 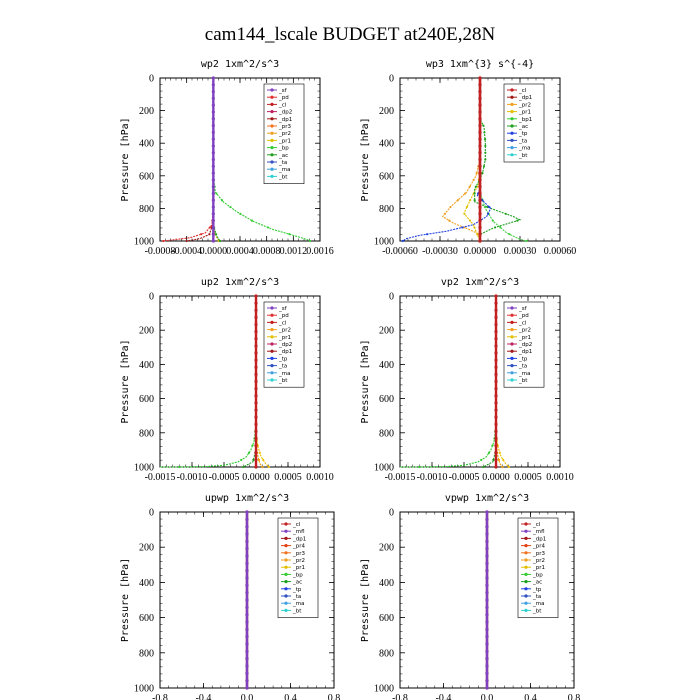 I want to click on legend-label: _pd, so click(x=283, y=98).